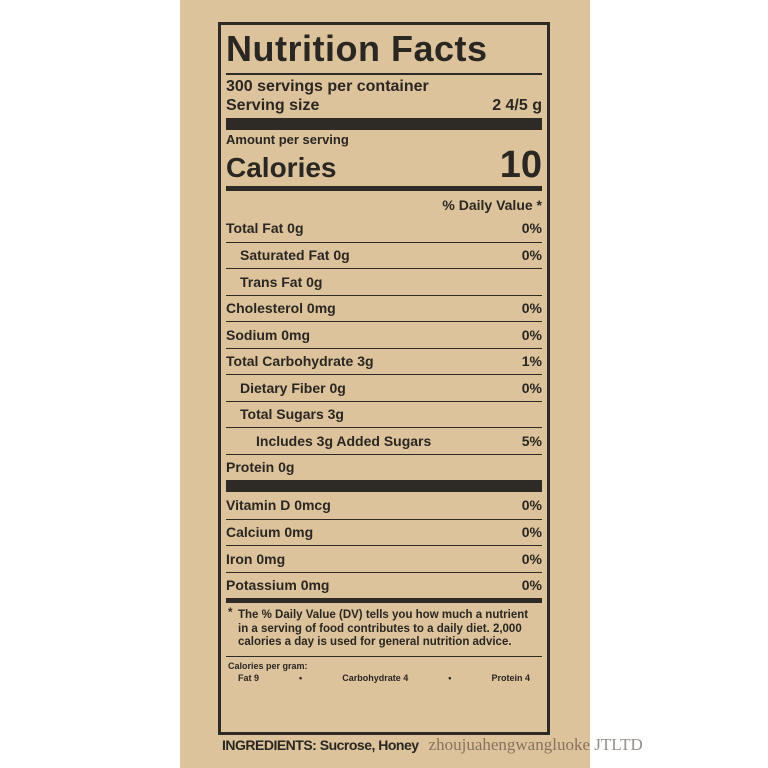  Describe the element at coordinates (384, 361) in the screenshot. I see `nutrient-row: Total Carbohydrate 3g 1%` at that location.